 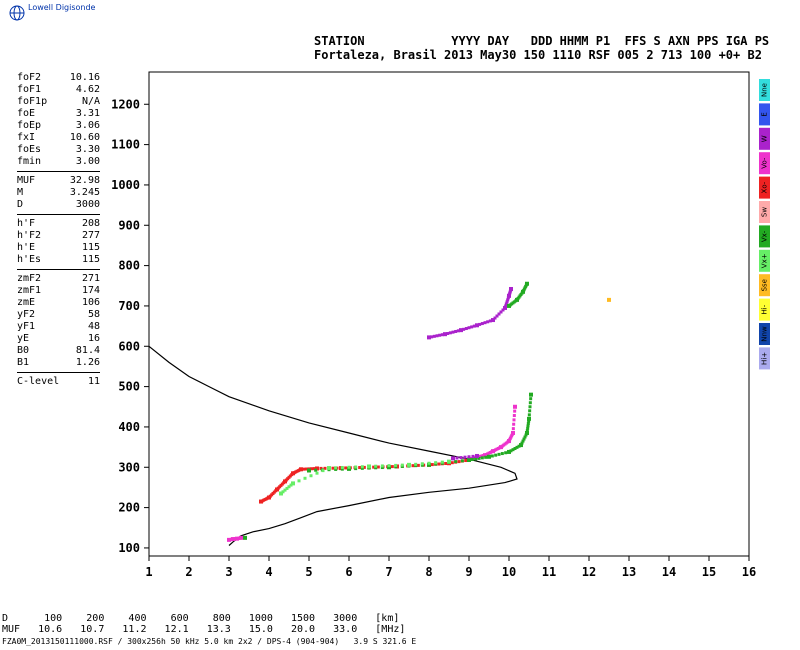 I want to click on param-label: zmF1, so click(x=29, y=290).